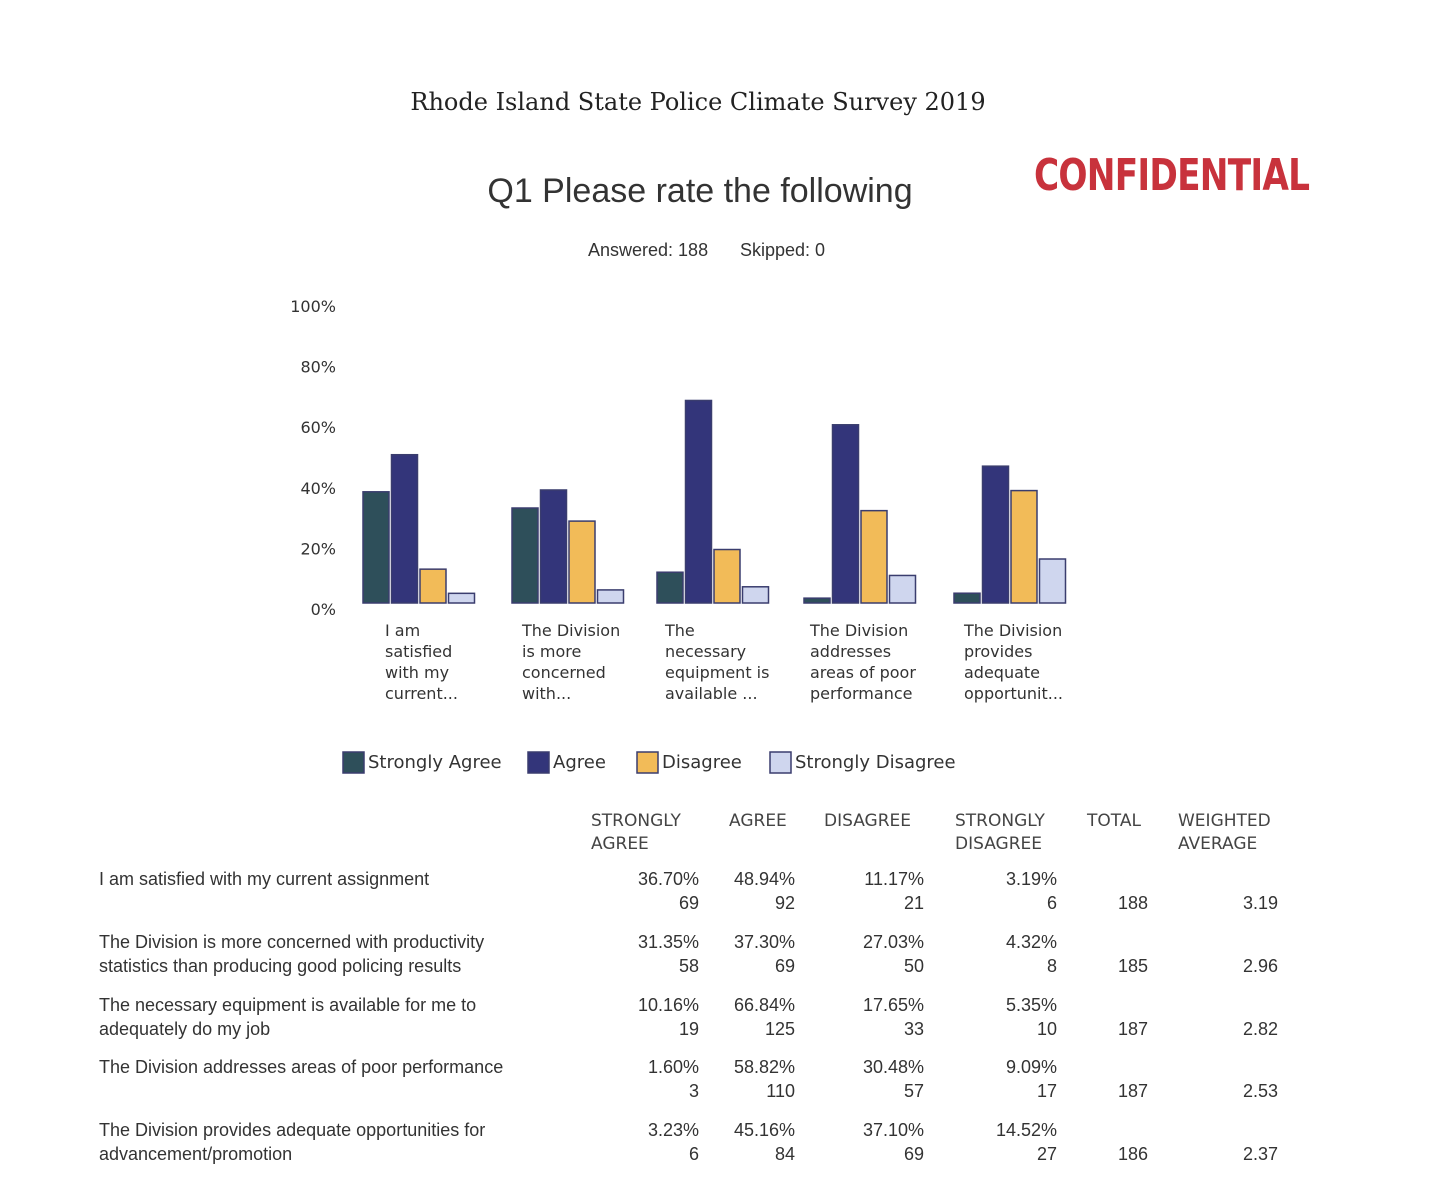 This screenshot has height=1200, width=1432. What do you see at coordinates (688, 1029) in the screenshot?
I see `cell-count: 19` at bounding box center [688, 1029].